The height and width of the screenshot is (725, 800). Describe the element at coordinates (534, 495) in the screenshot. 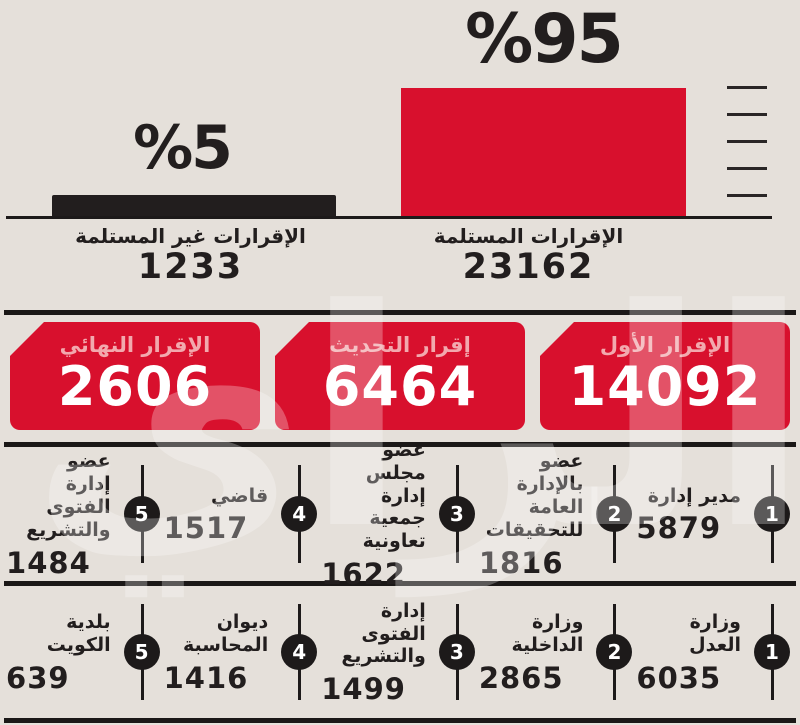

I see `stat-label: عضو بالإدارة العامة للتحقيقات` at that location.